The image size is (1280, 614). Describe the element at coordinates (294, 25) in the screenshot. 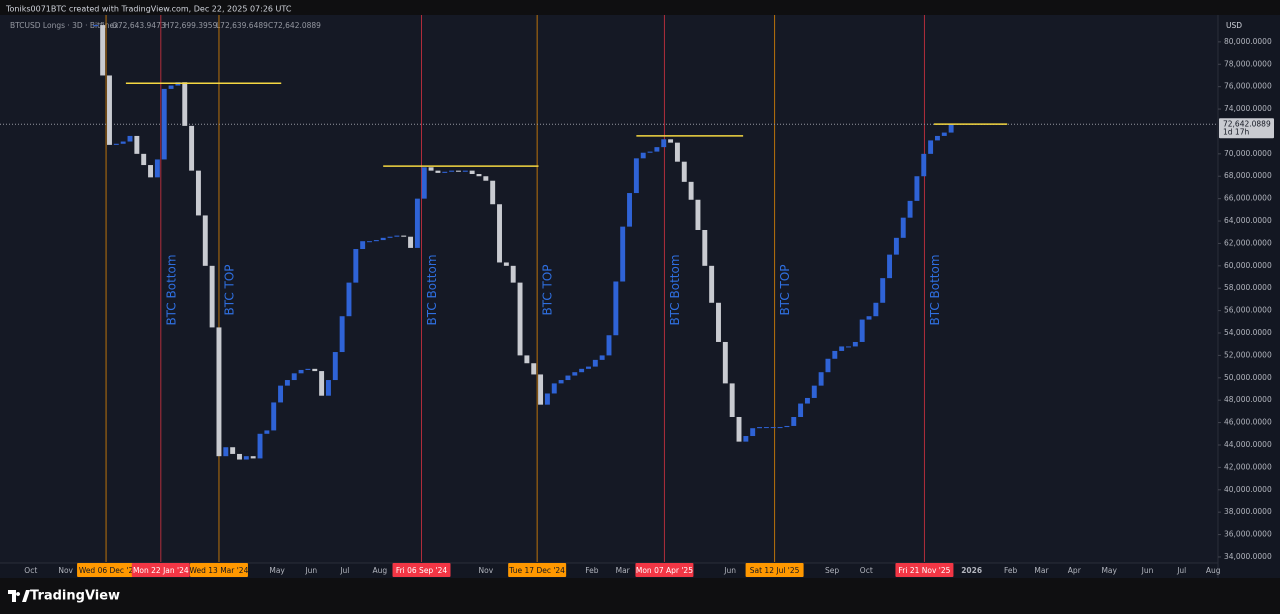

I see `ohlc-value: C72,642.0889` at that location.